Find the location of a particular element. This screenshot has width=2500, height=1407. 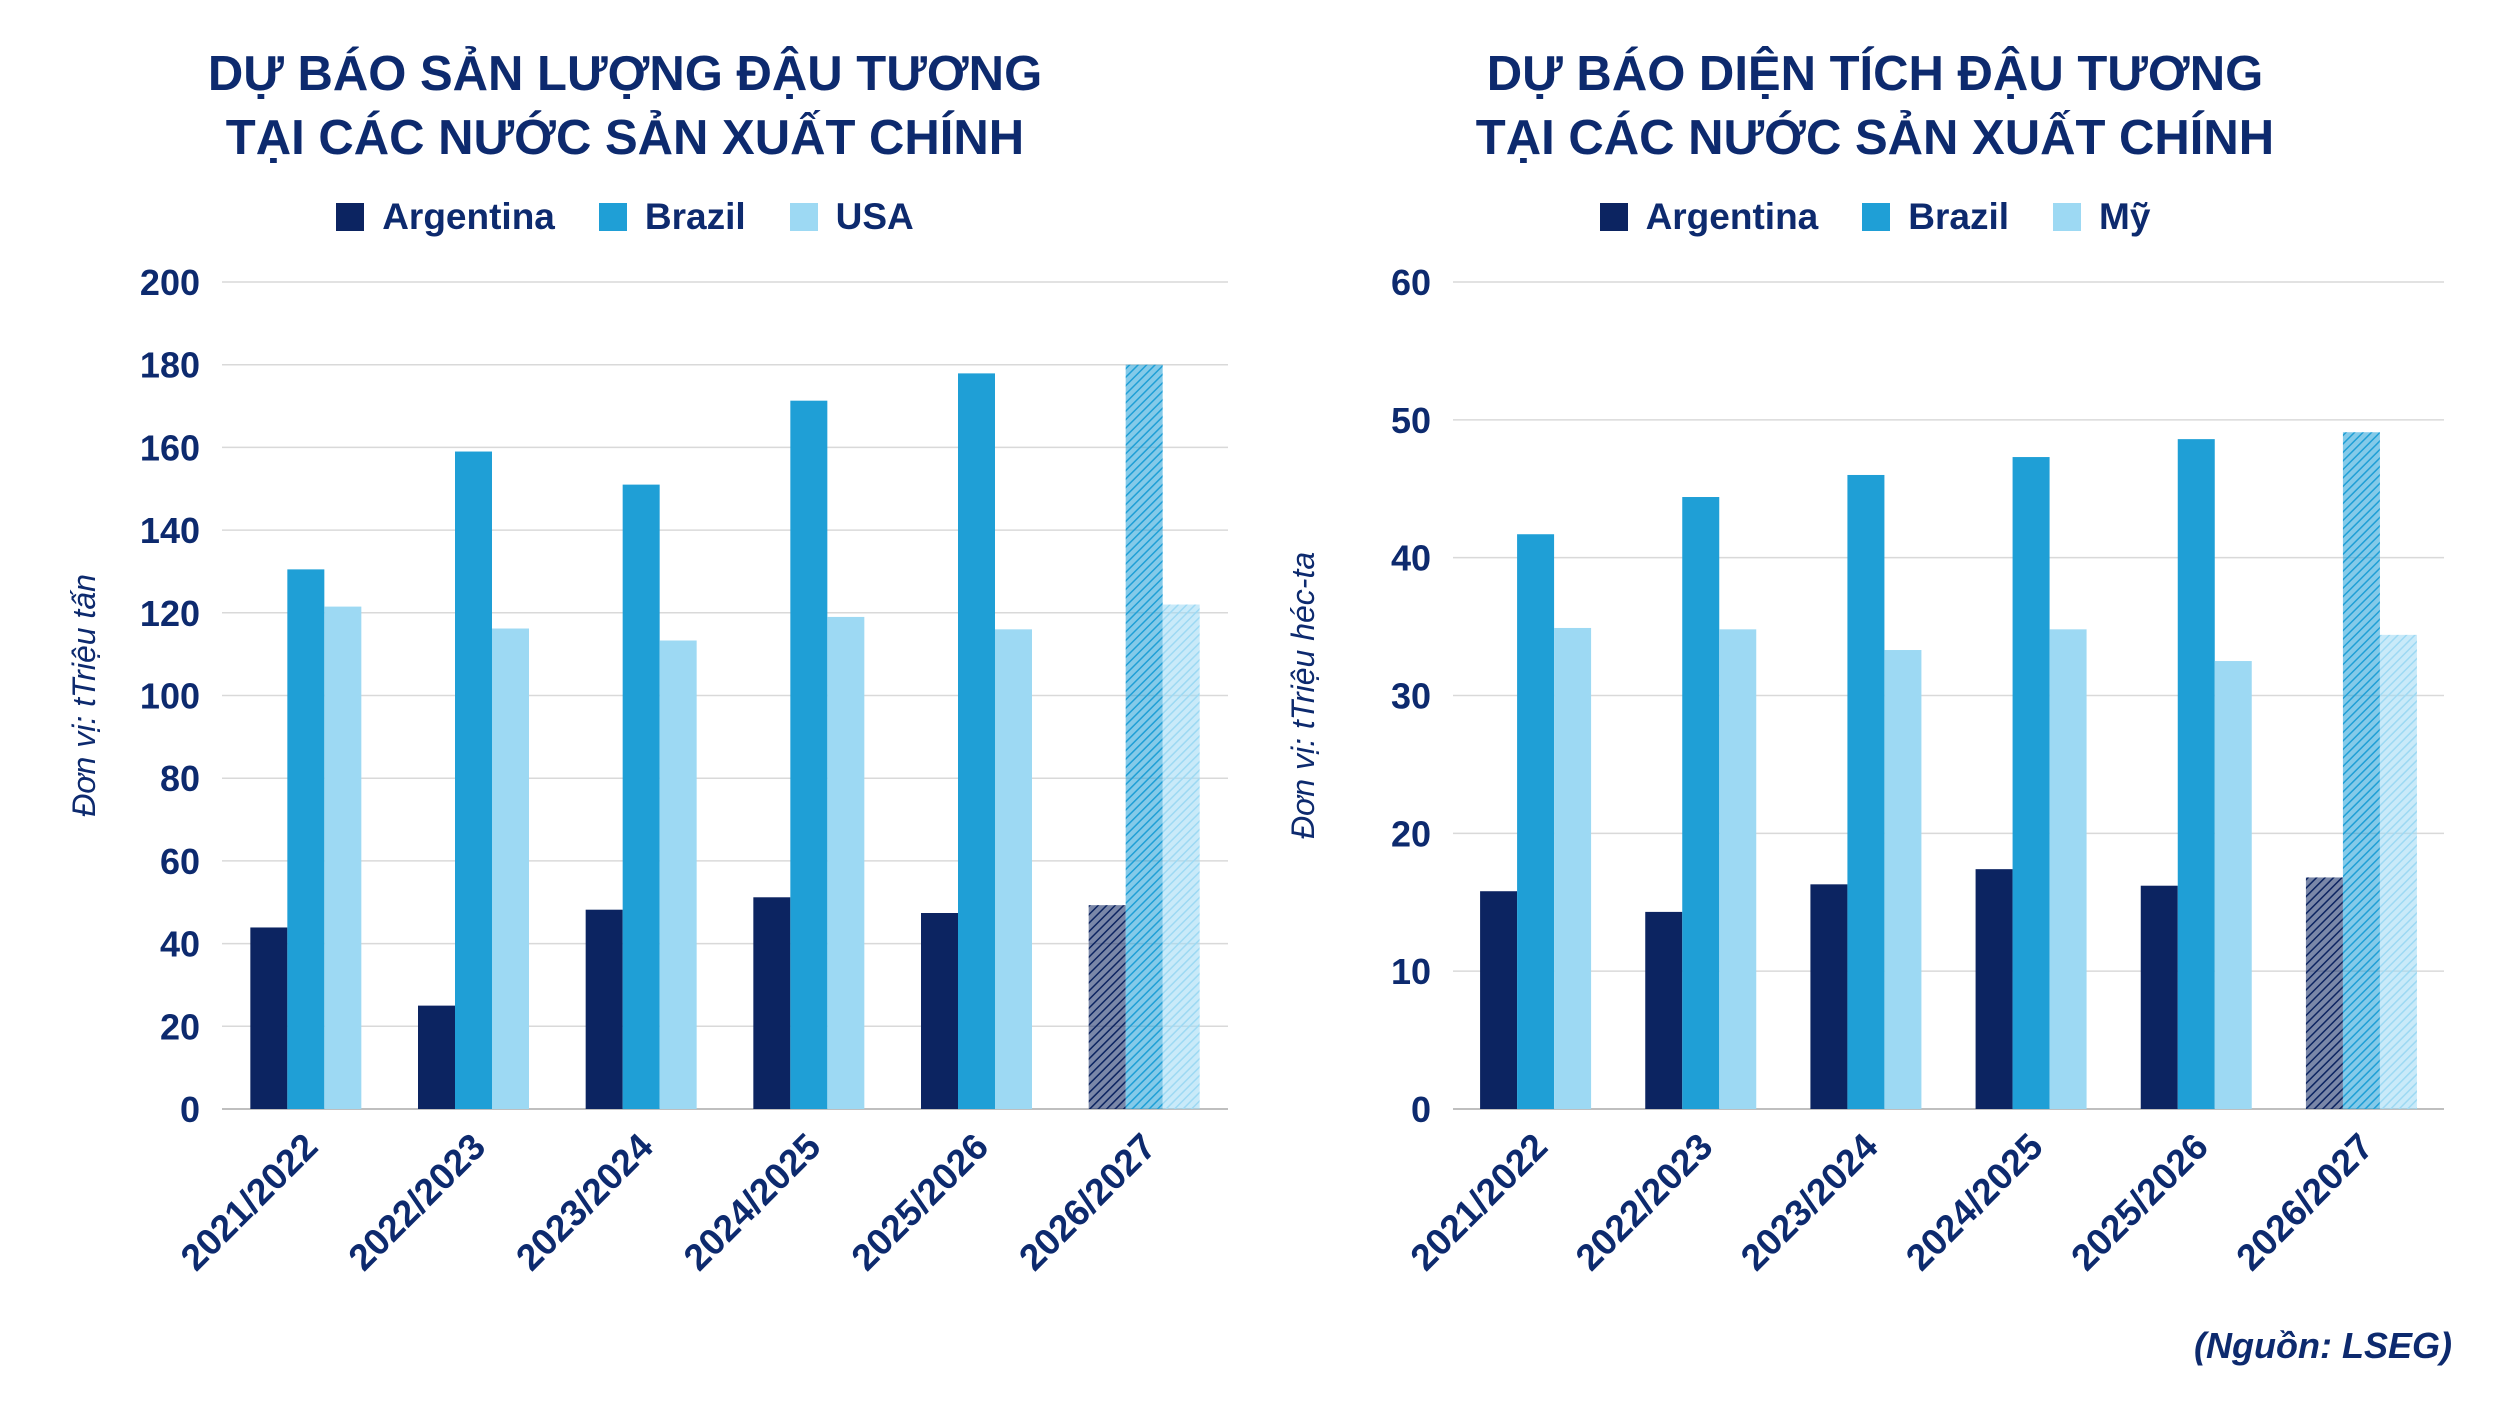

chart-legend: Argentina Brazil USA is located at coordinates (625, 217).